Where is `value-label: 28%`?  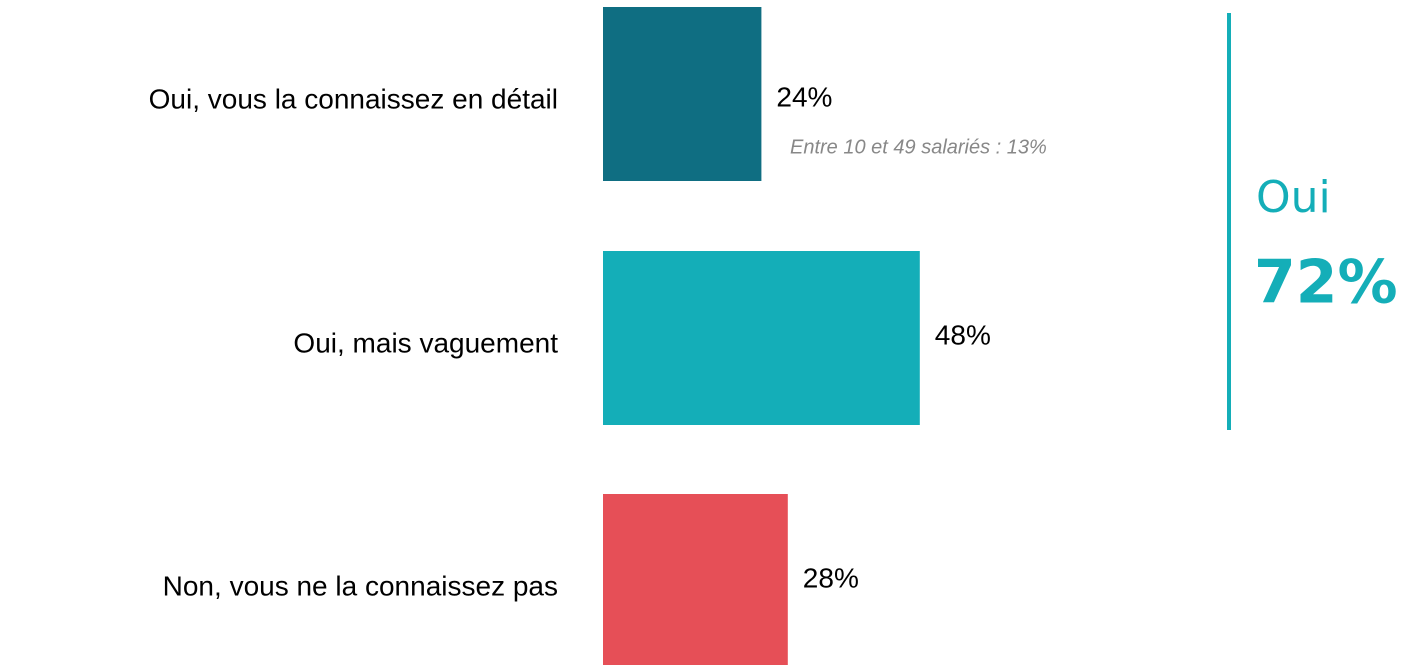
value-label: 28% is located at coordinates (831, 577).